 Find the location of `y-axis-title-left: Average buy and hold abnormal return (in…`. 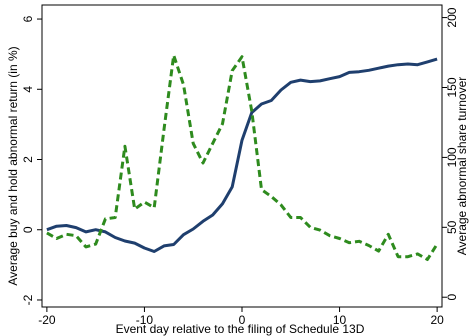

y-axis-title-left: Average buy and hold abnormal return (in… is located at coordinates (13, 165).